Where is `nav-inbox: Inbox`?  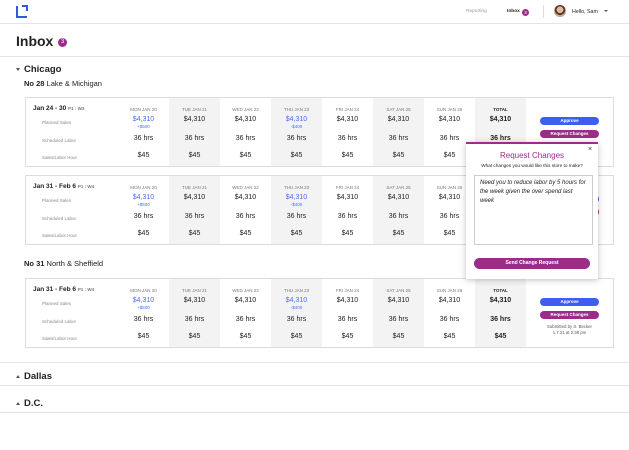 nav-inbox: Inbox is located at coordinates (513, 11).